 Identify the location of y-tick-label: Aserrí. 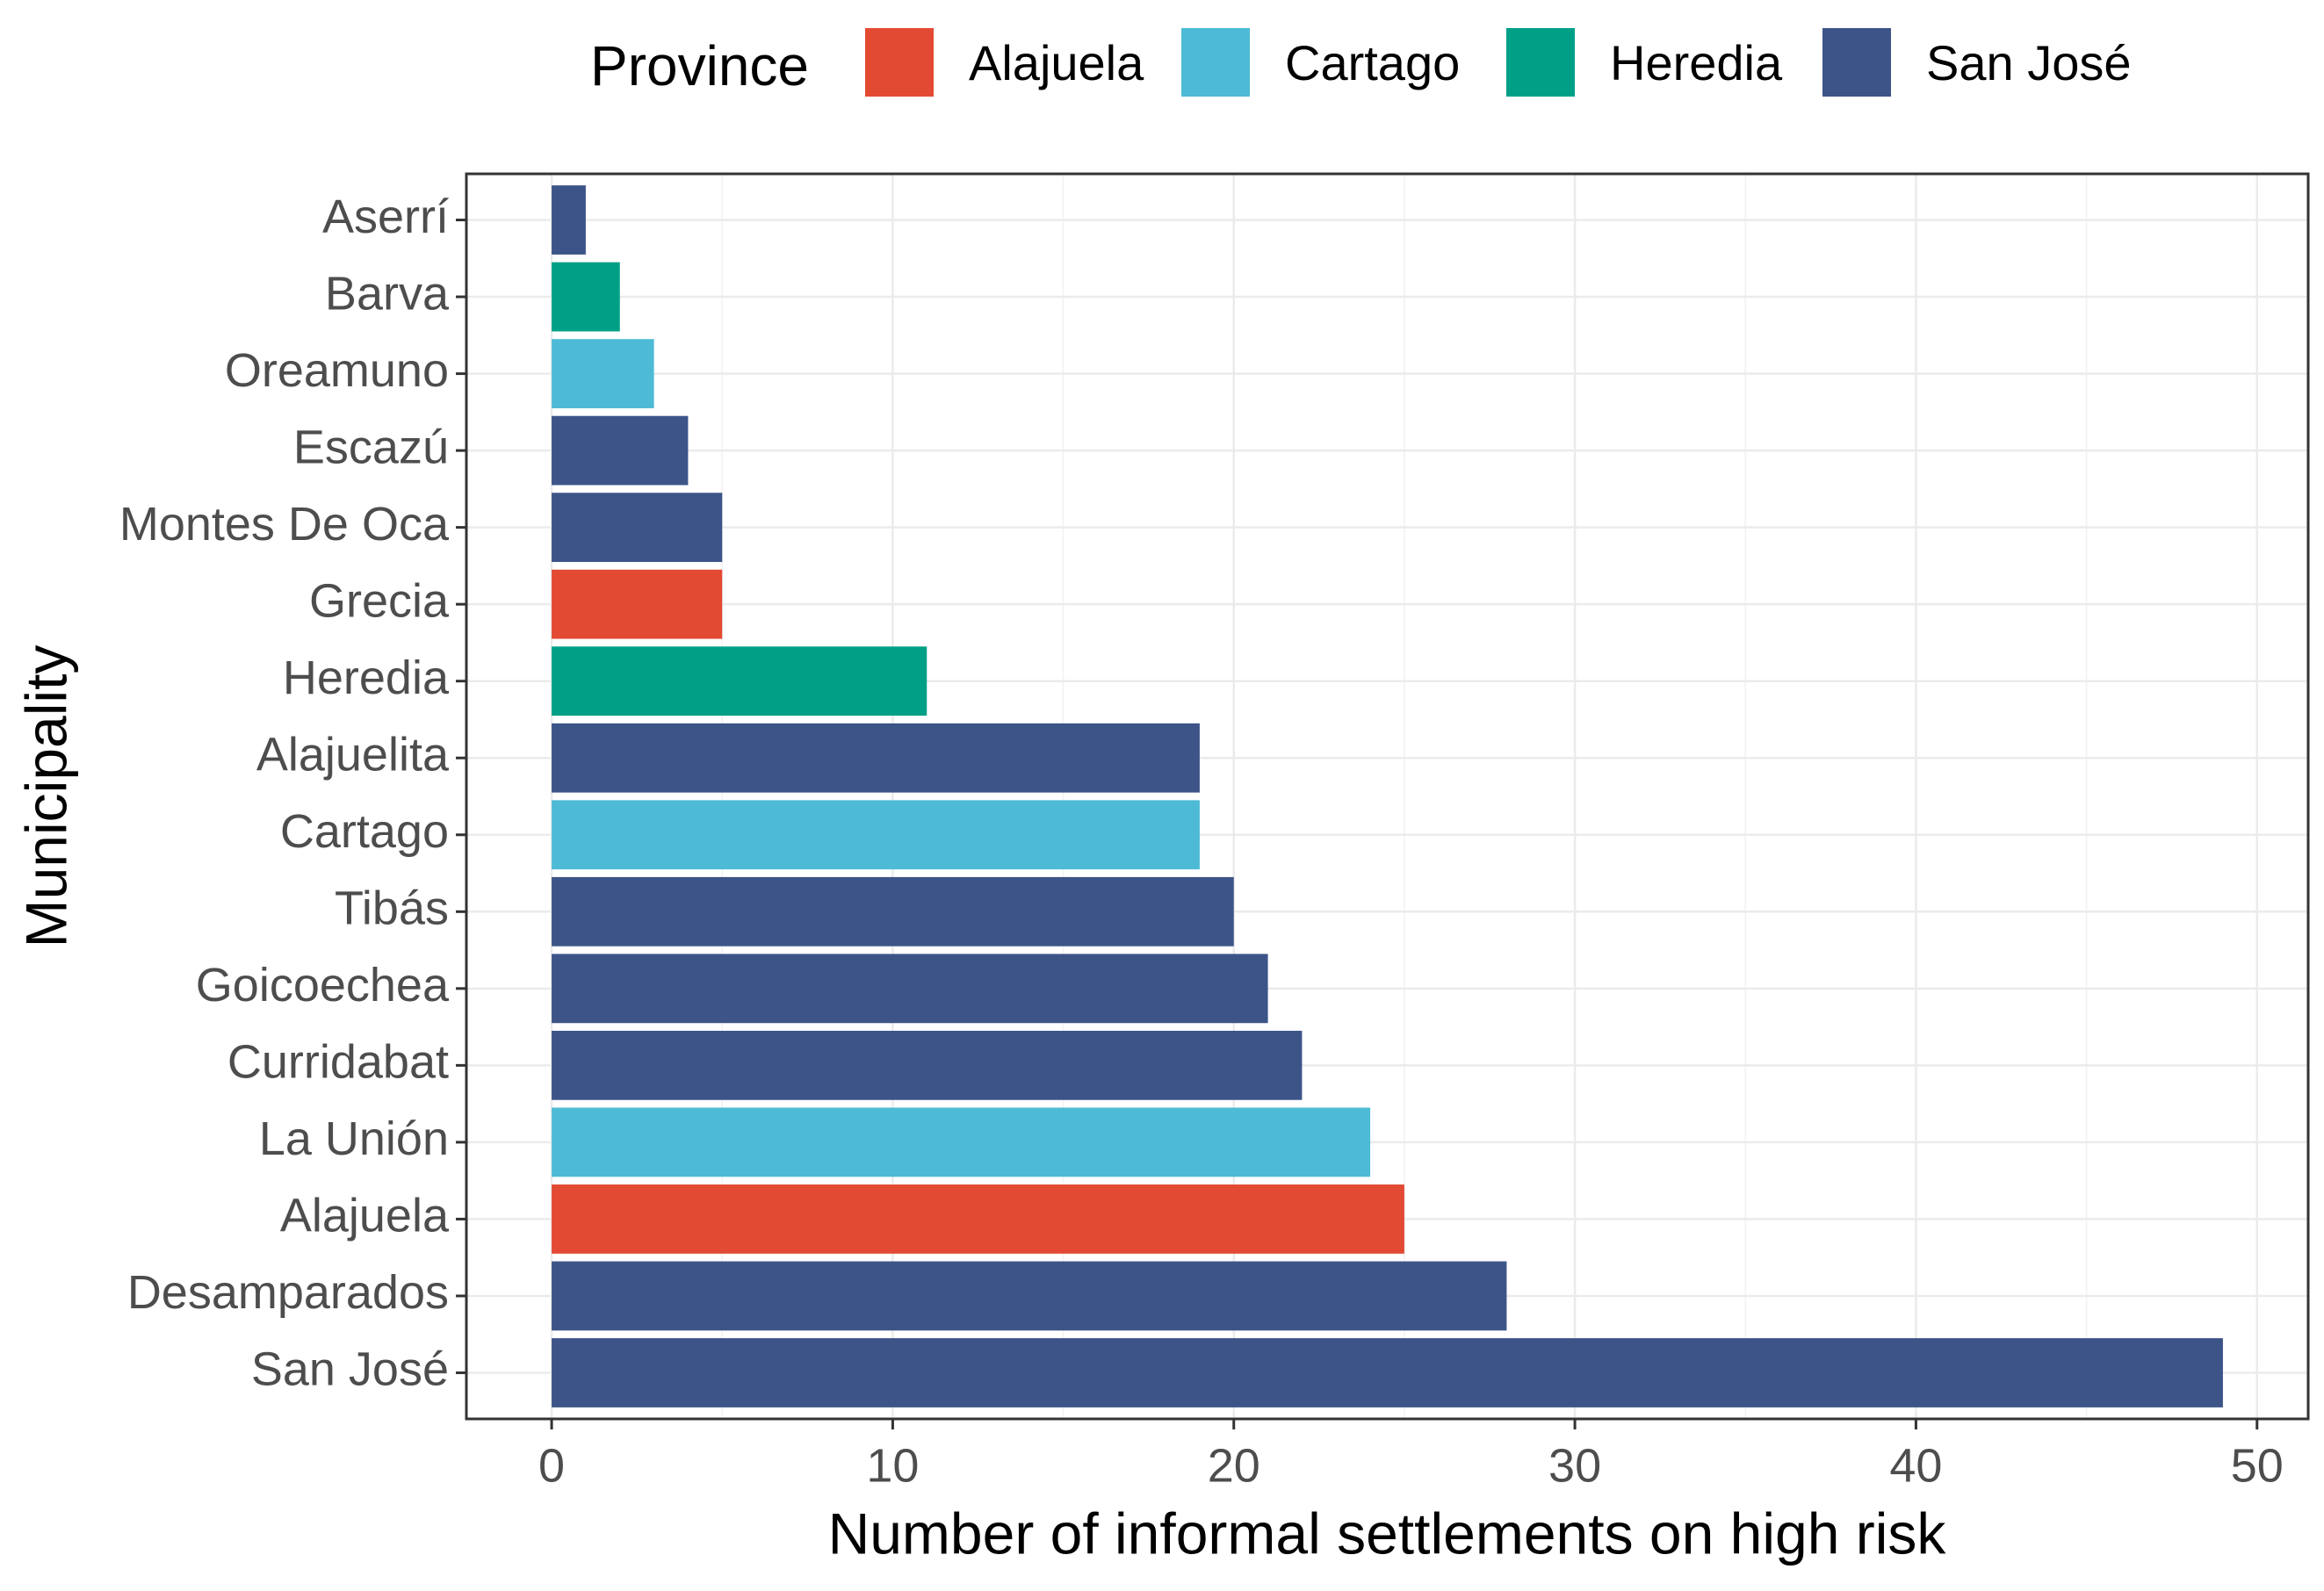
(385, 217).